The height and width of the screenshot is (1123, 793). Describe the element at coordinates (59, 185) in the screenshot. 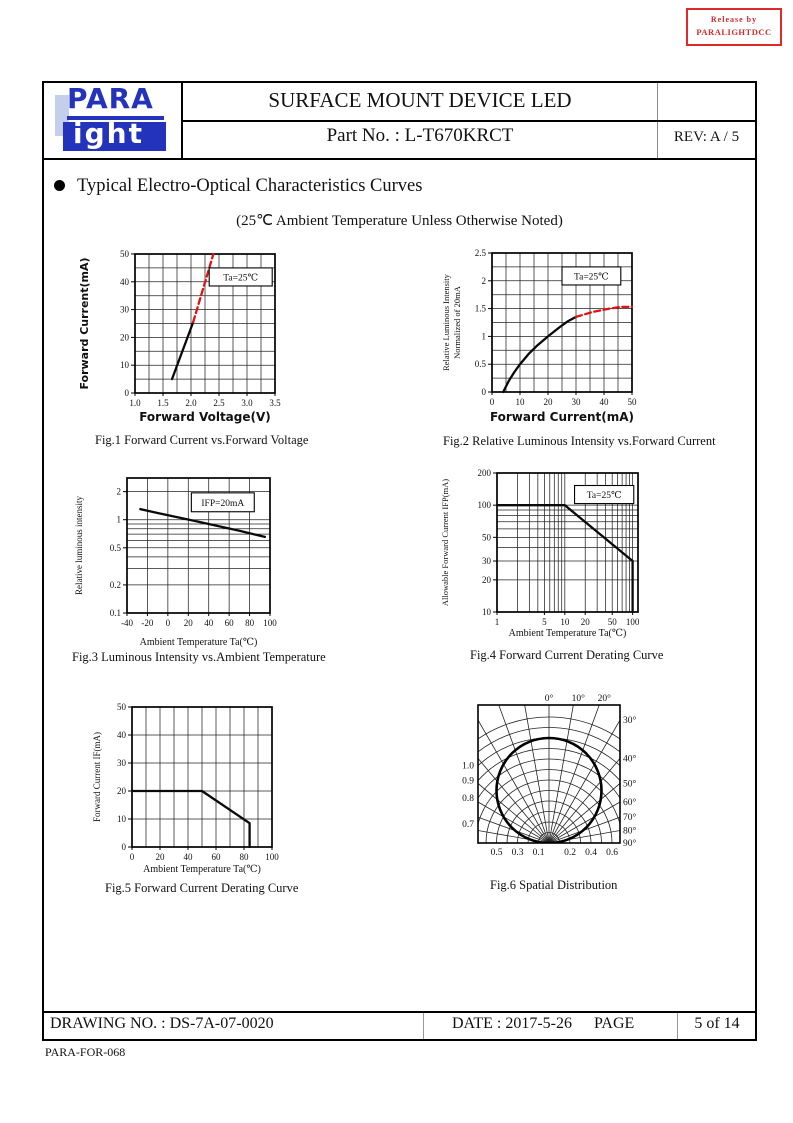

I see `bullet-icon` at that location.